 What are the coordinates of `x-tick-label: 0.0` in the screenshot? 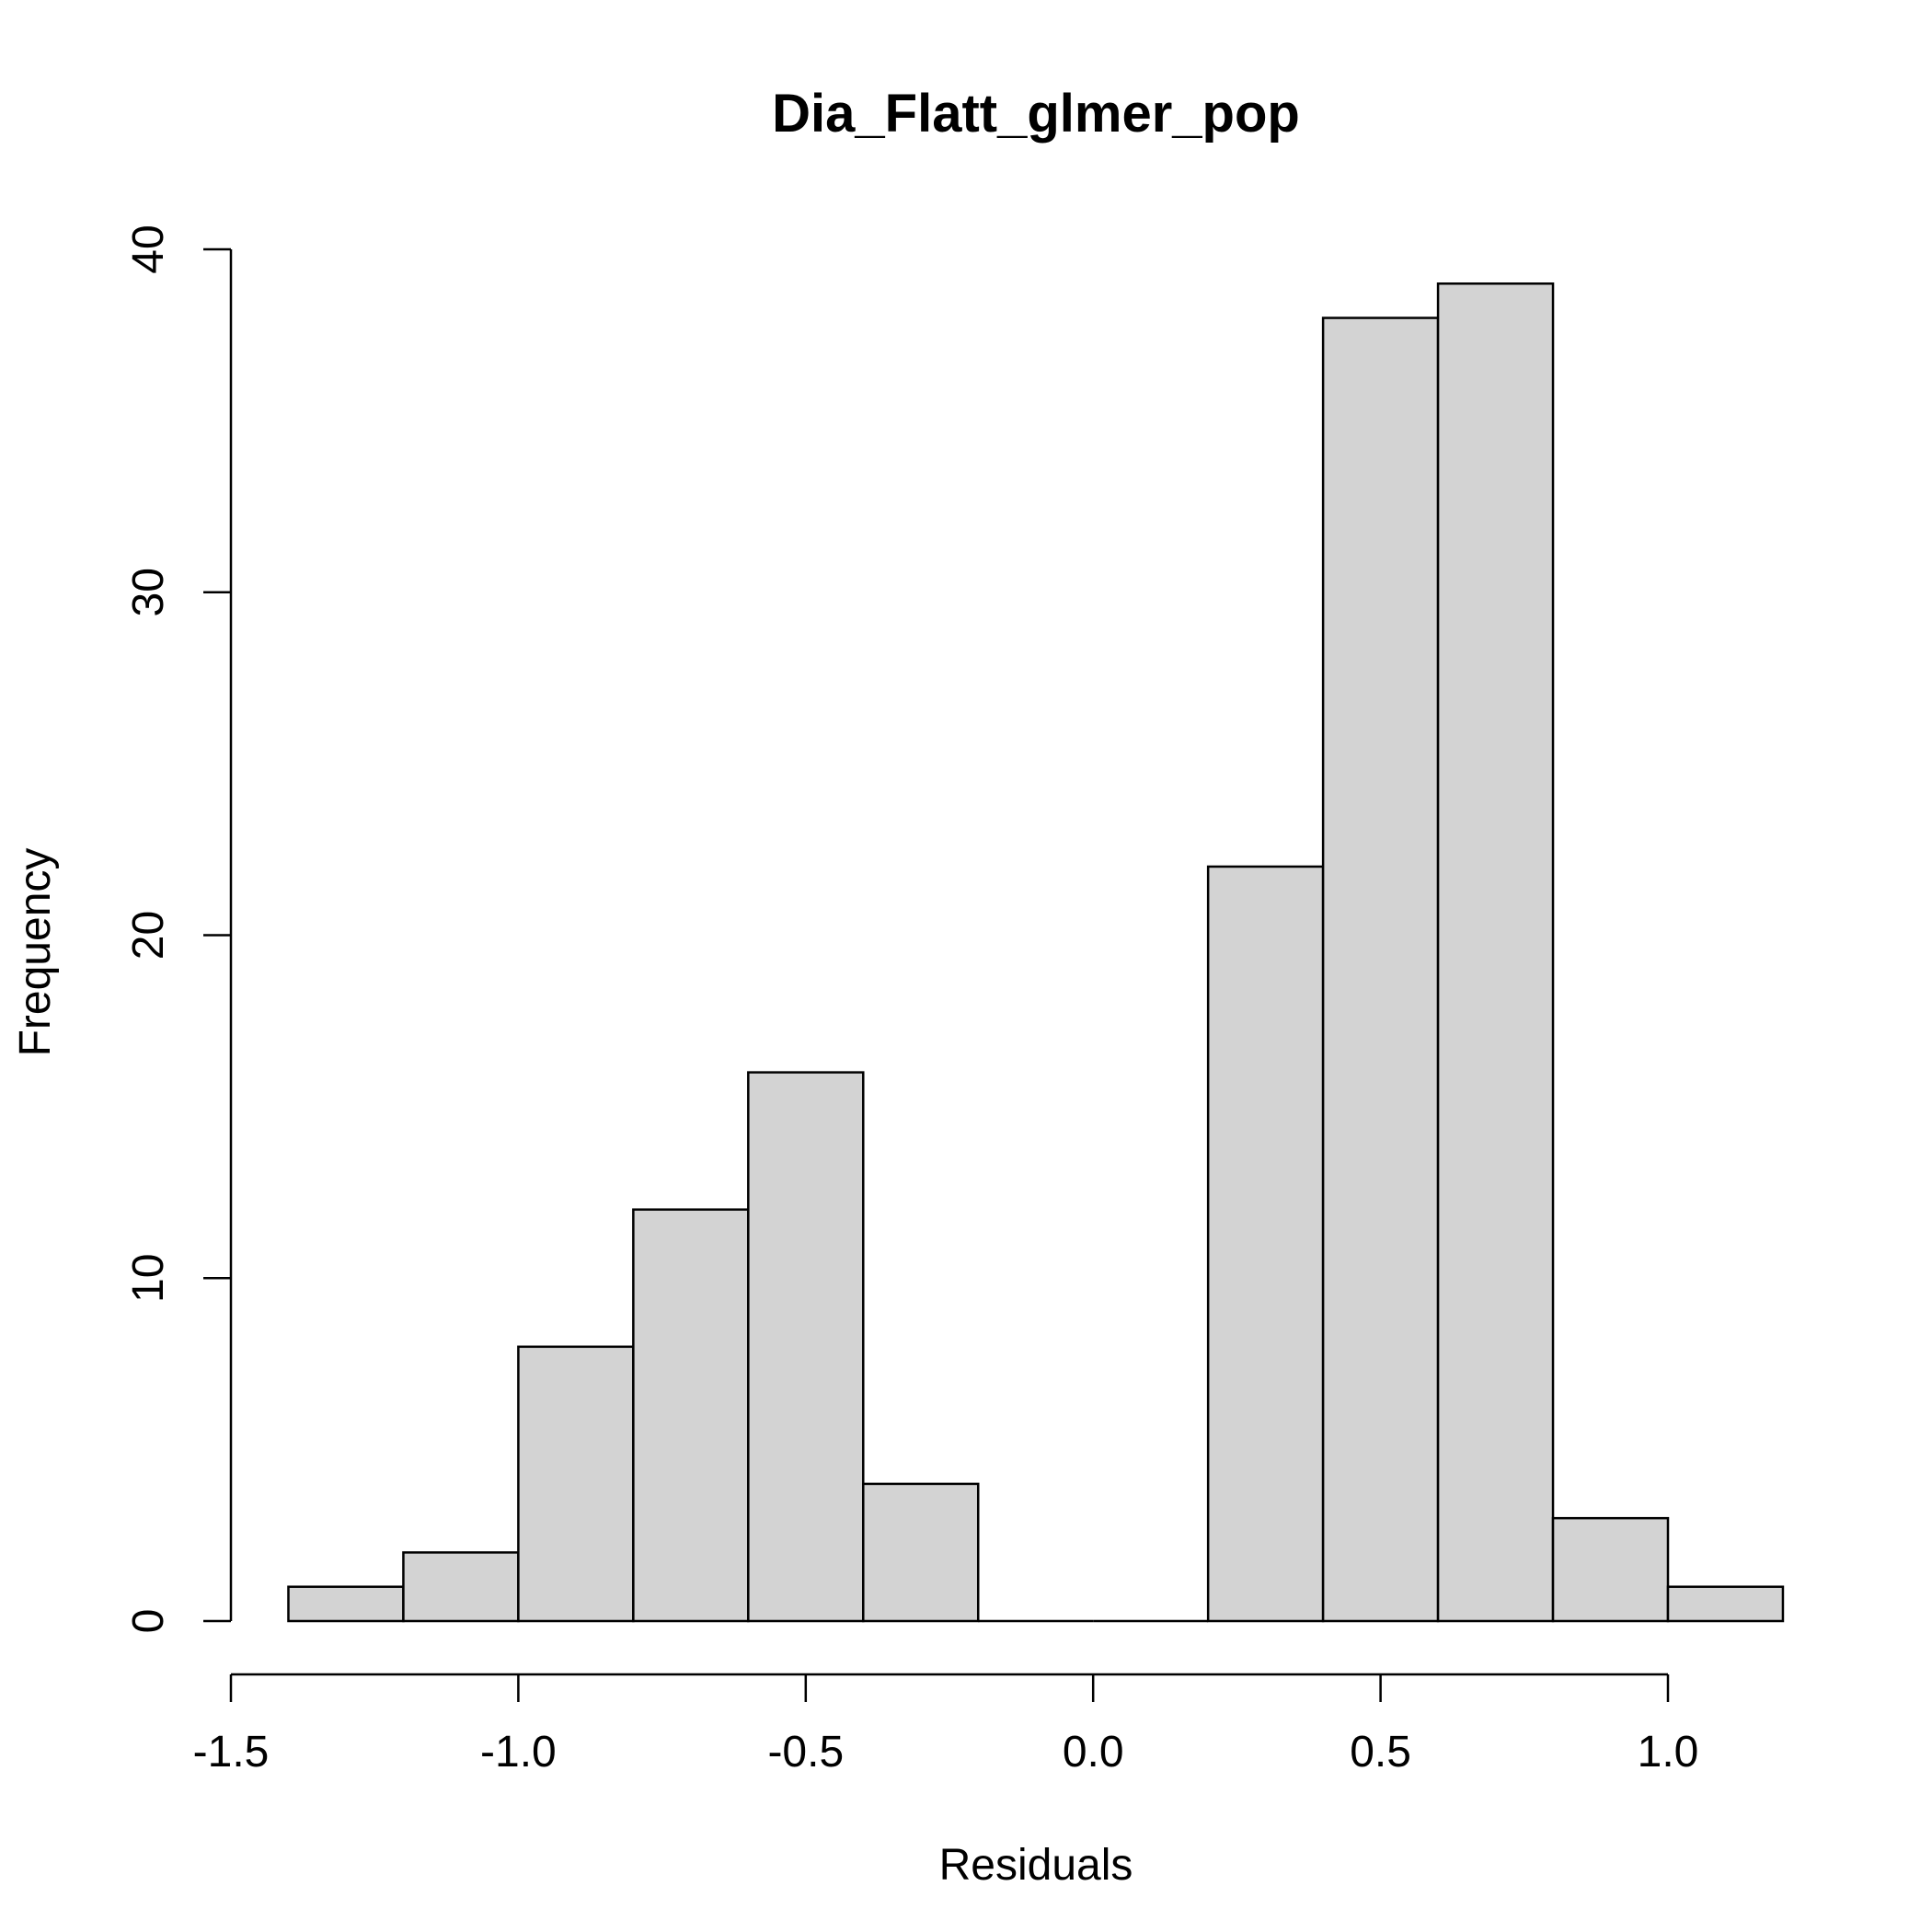 It's located at (1093, 1752).